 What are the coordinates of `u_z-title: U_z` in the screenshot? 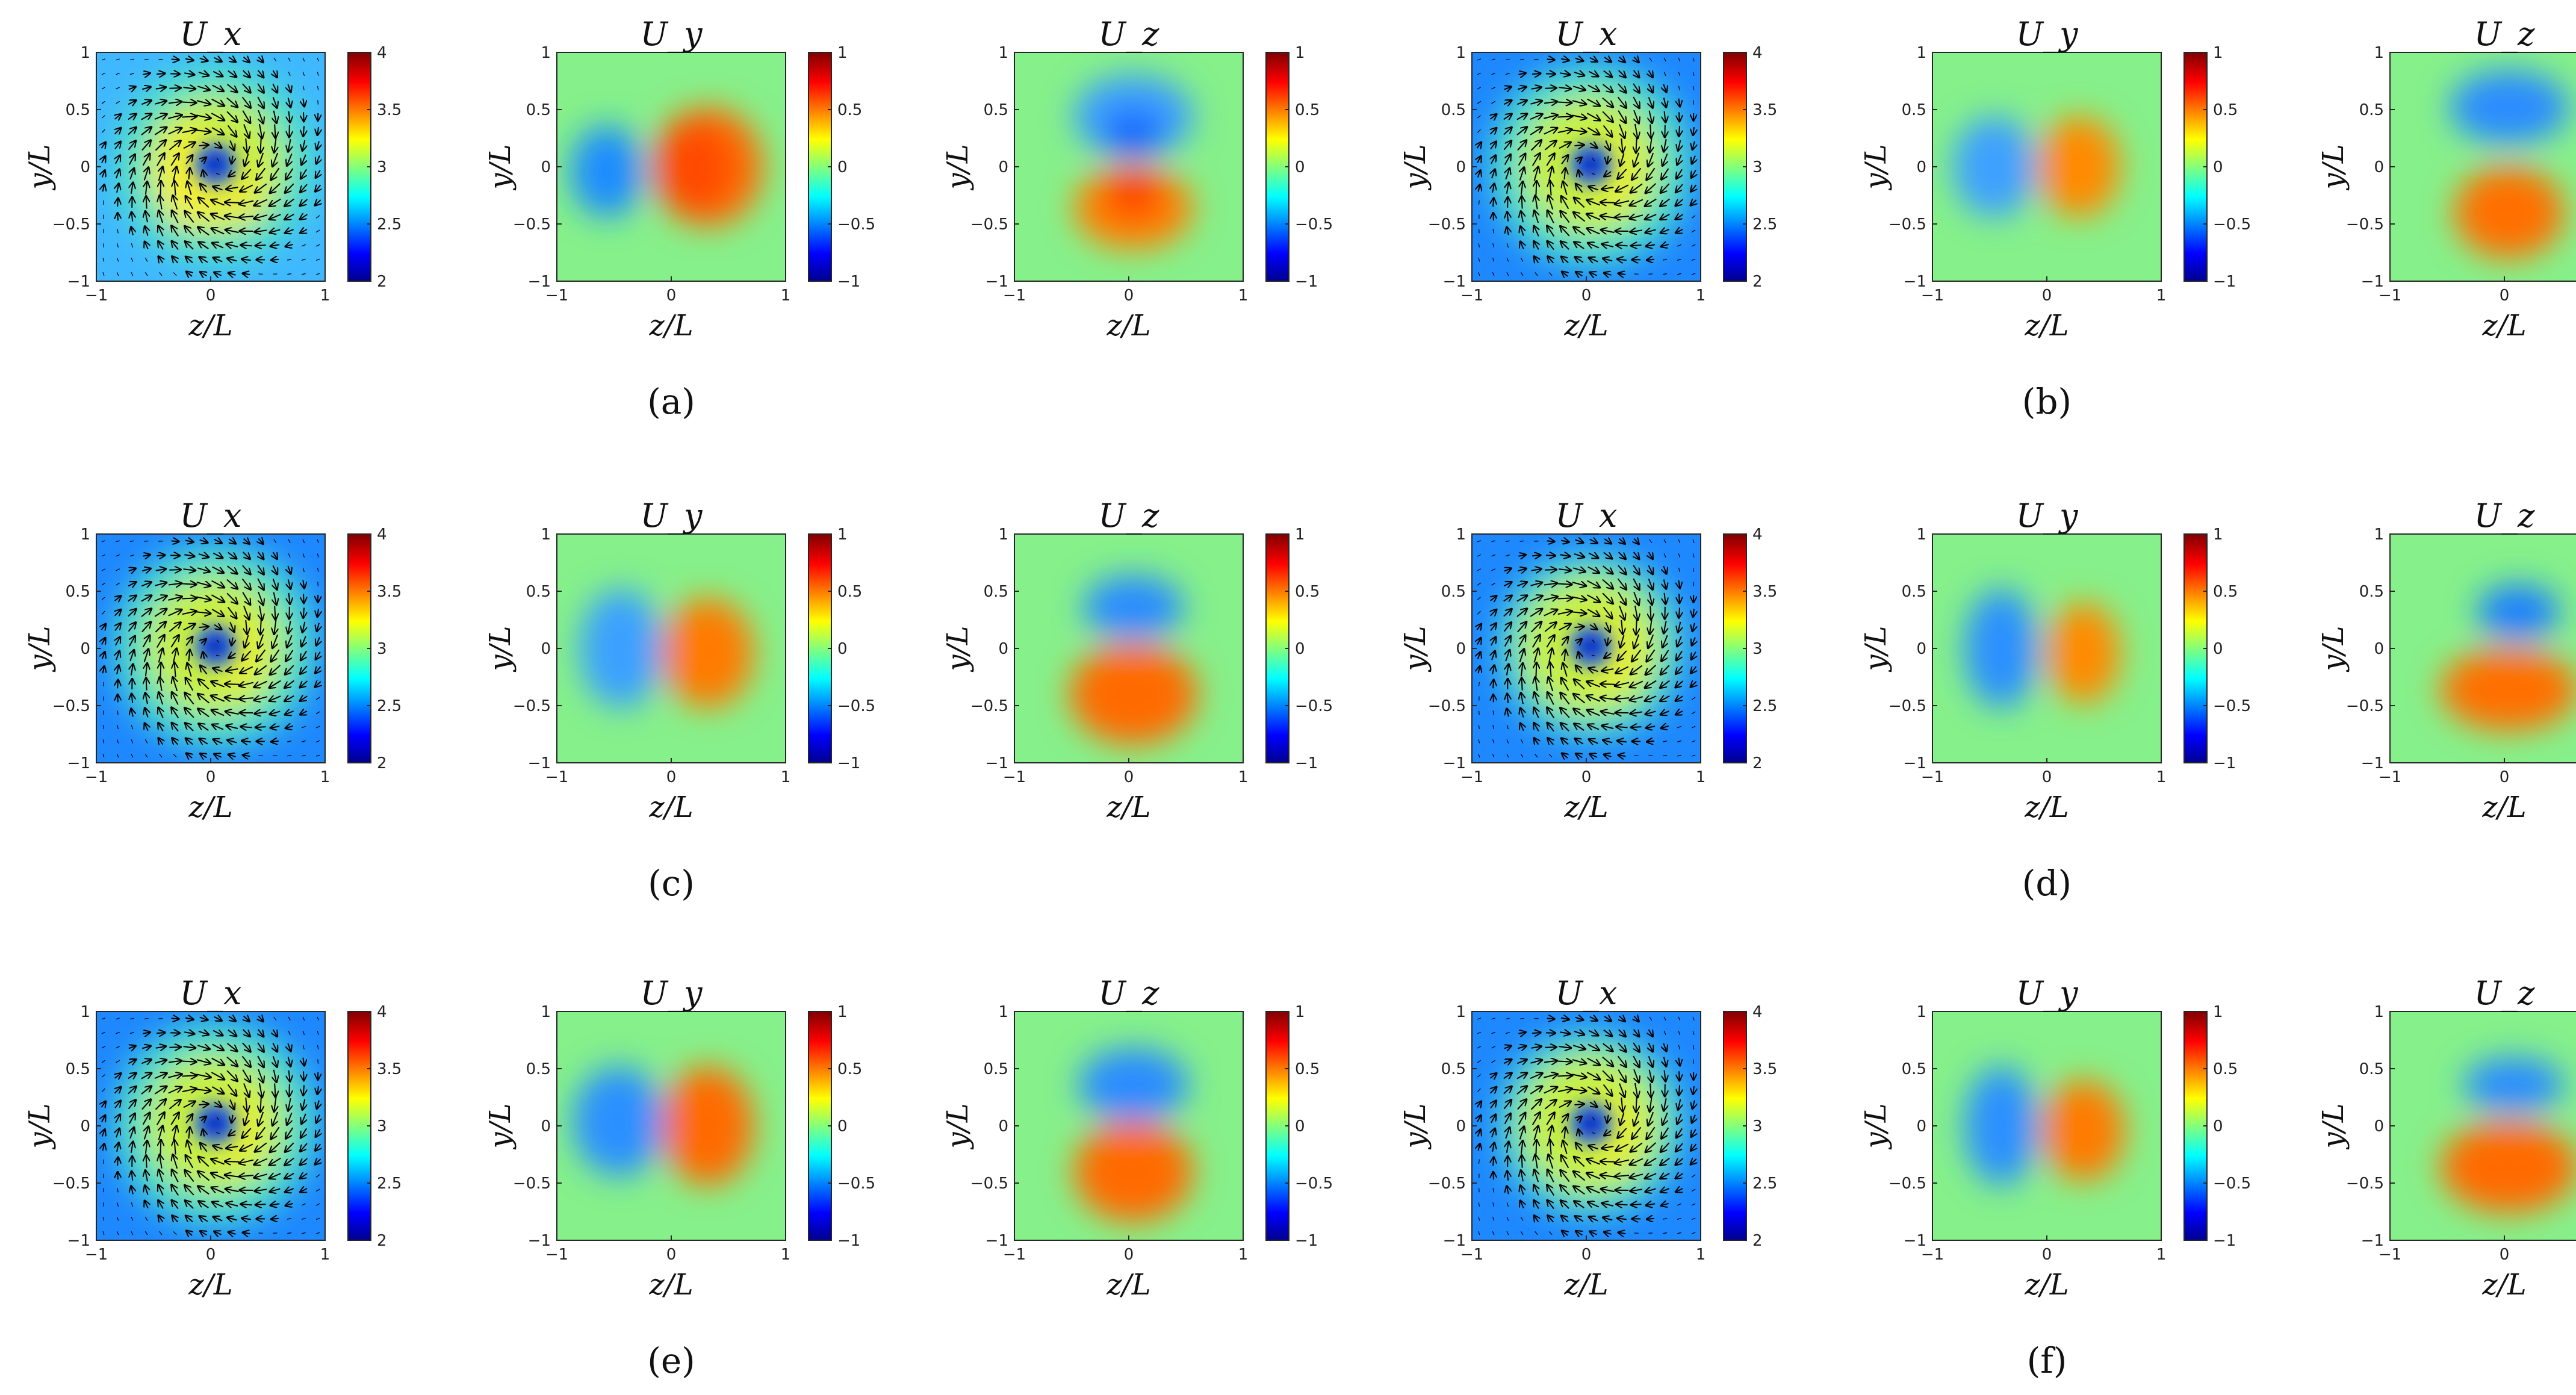 It's located at (2505, 516).